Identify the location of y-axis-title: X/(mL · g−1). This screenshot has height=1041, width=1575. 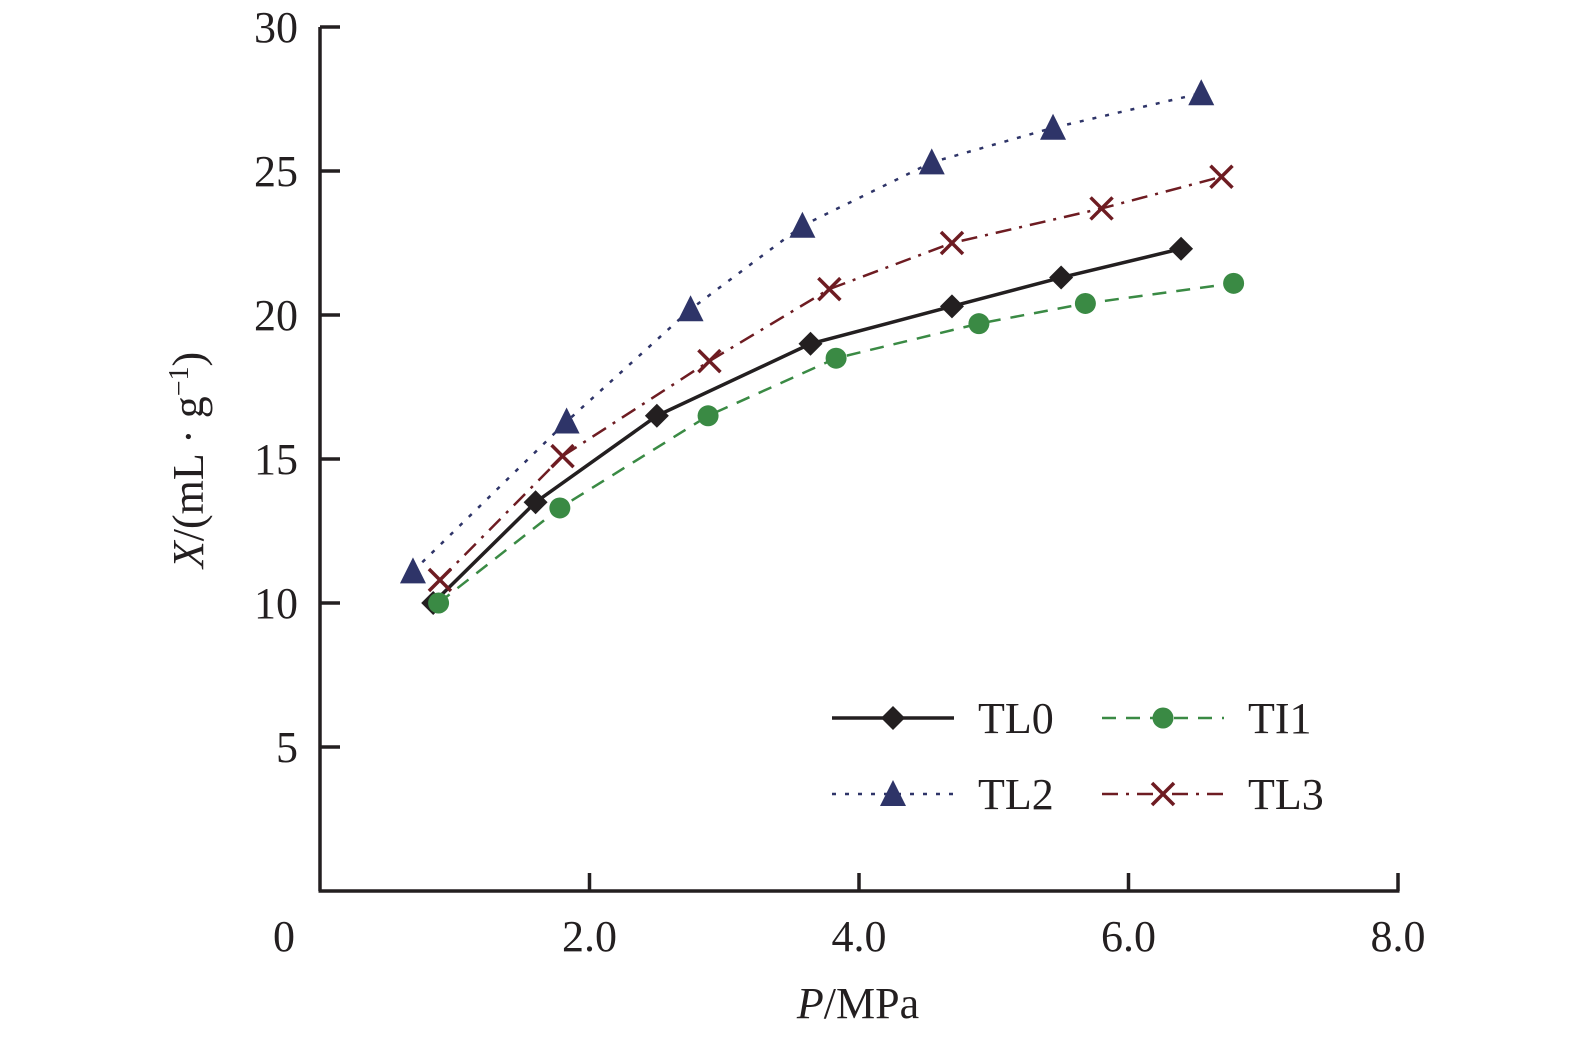
(189, 461).